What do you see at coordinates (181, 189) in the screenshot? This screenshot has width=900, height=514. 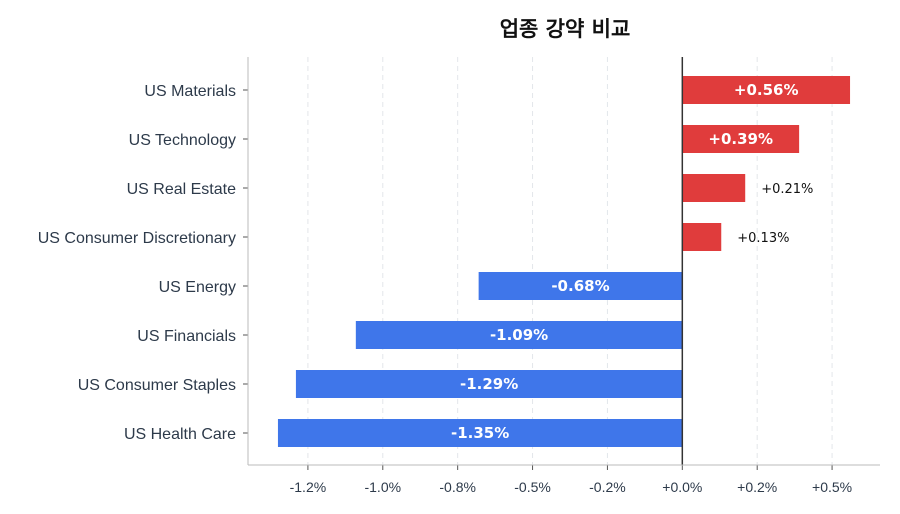 I see `category-label: US Real Estate` at bounding box center [181, 189].